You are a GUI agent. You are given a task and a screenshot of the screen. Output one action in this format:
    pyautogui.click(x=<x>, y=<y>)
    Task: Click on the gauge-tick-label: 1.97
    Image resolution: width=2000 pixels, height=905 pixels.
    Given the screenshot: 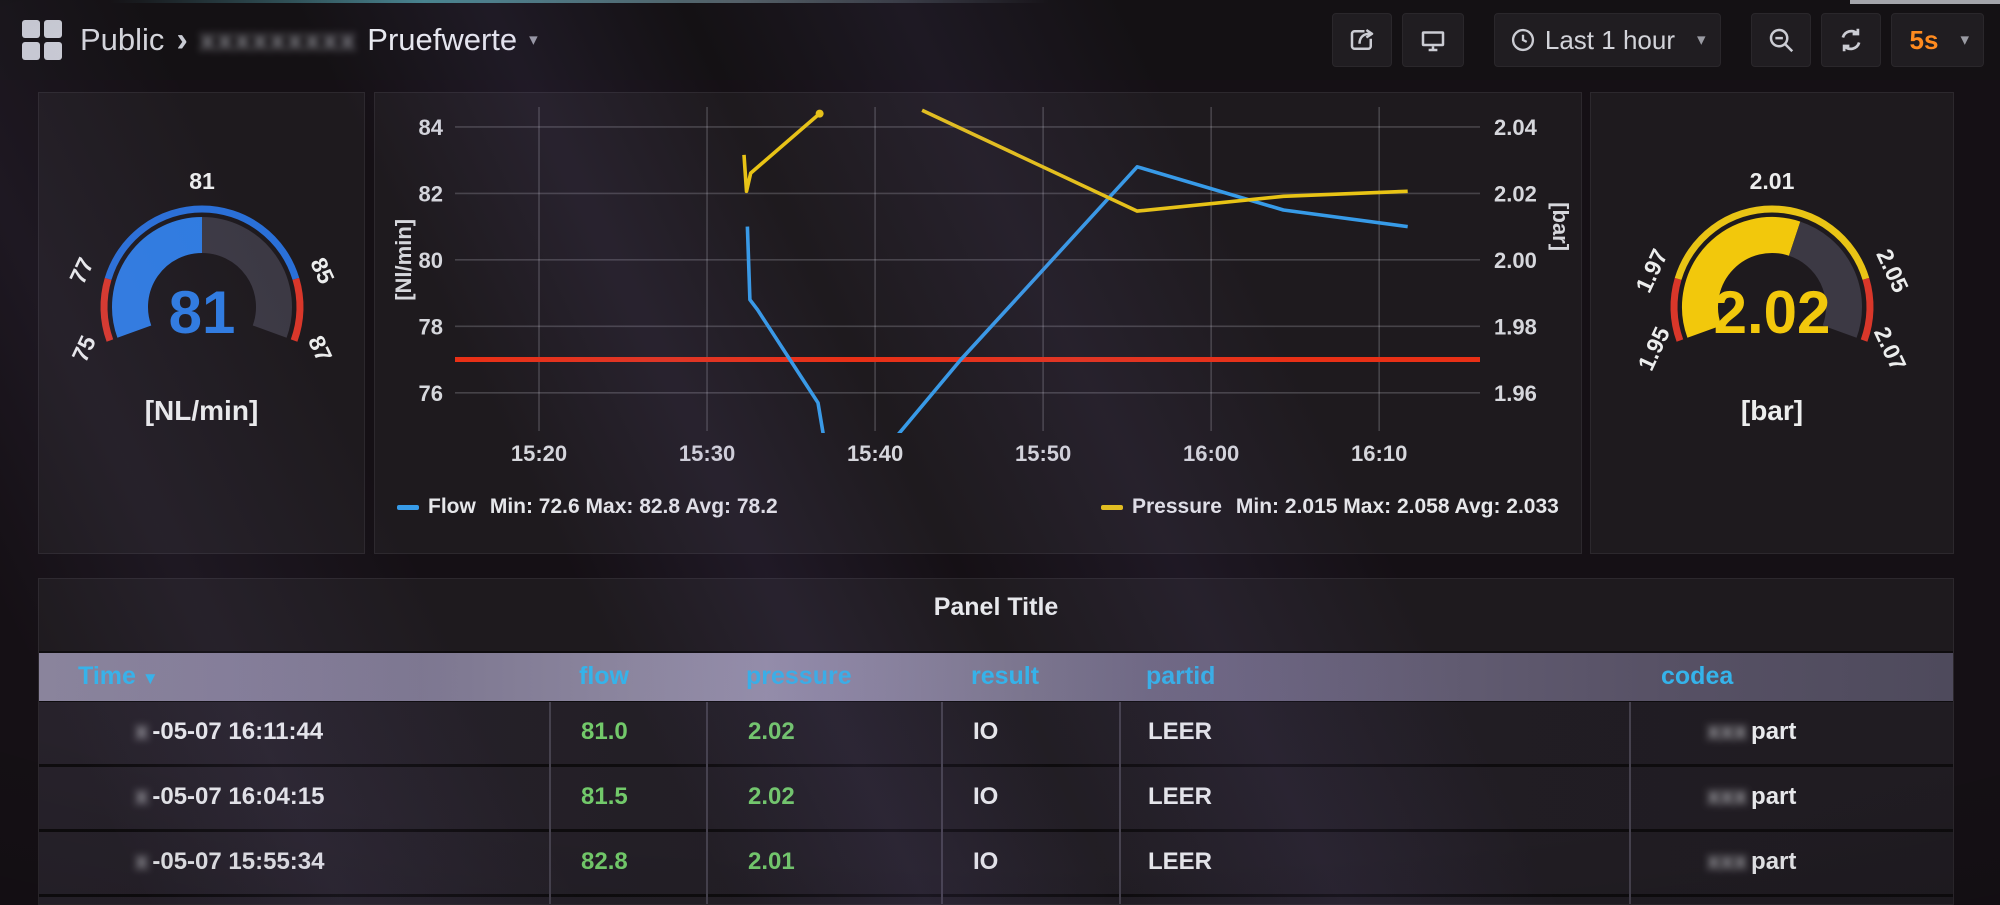 What is the action you would take?
    pyautogui.click(x=1651, y=271)
    